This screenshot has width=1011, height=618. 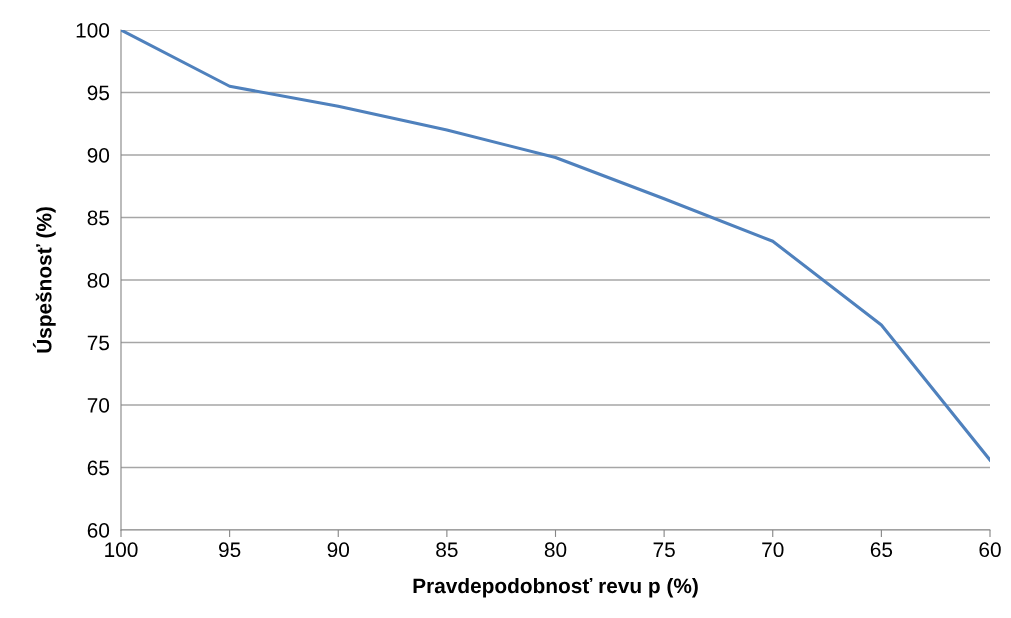 What do you see at coordinates (121, 550) in the screenshot?
I see `x-tick-label: 100` at bounding box center [121, 550].